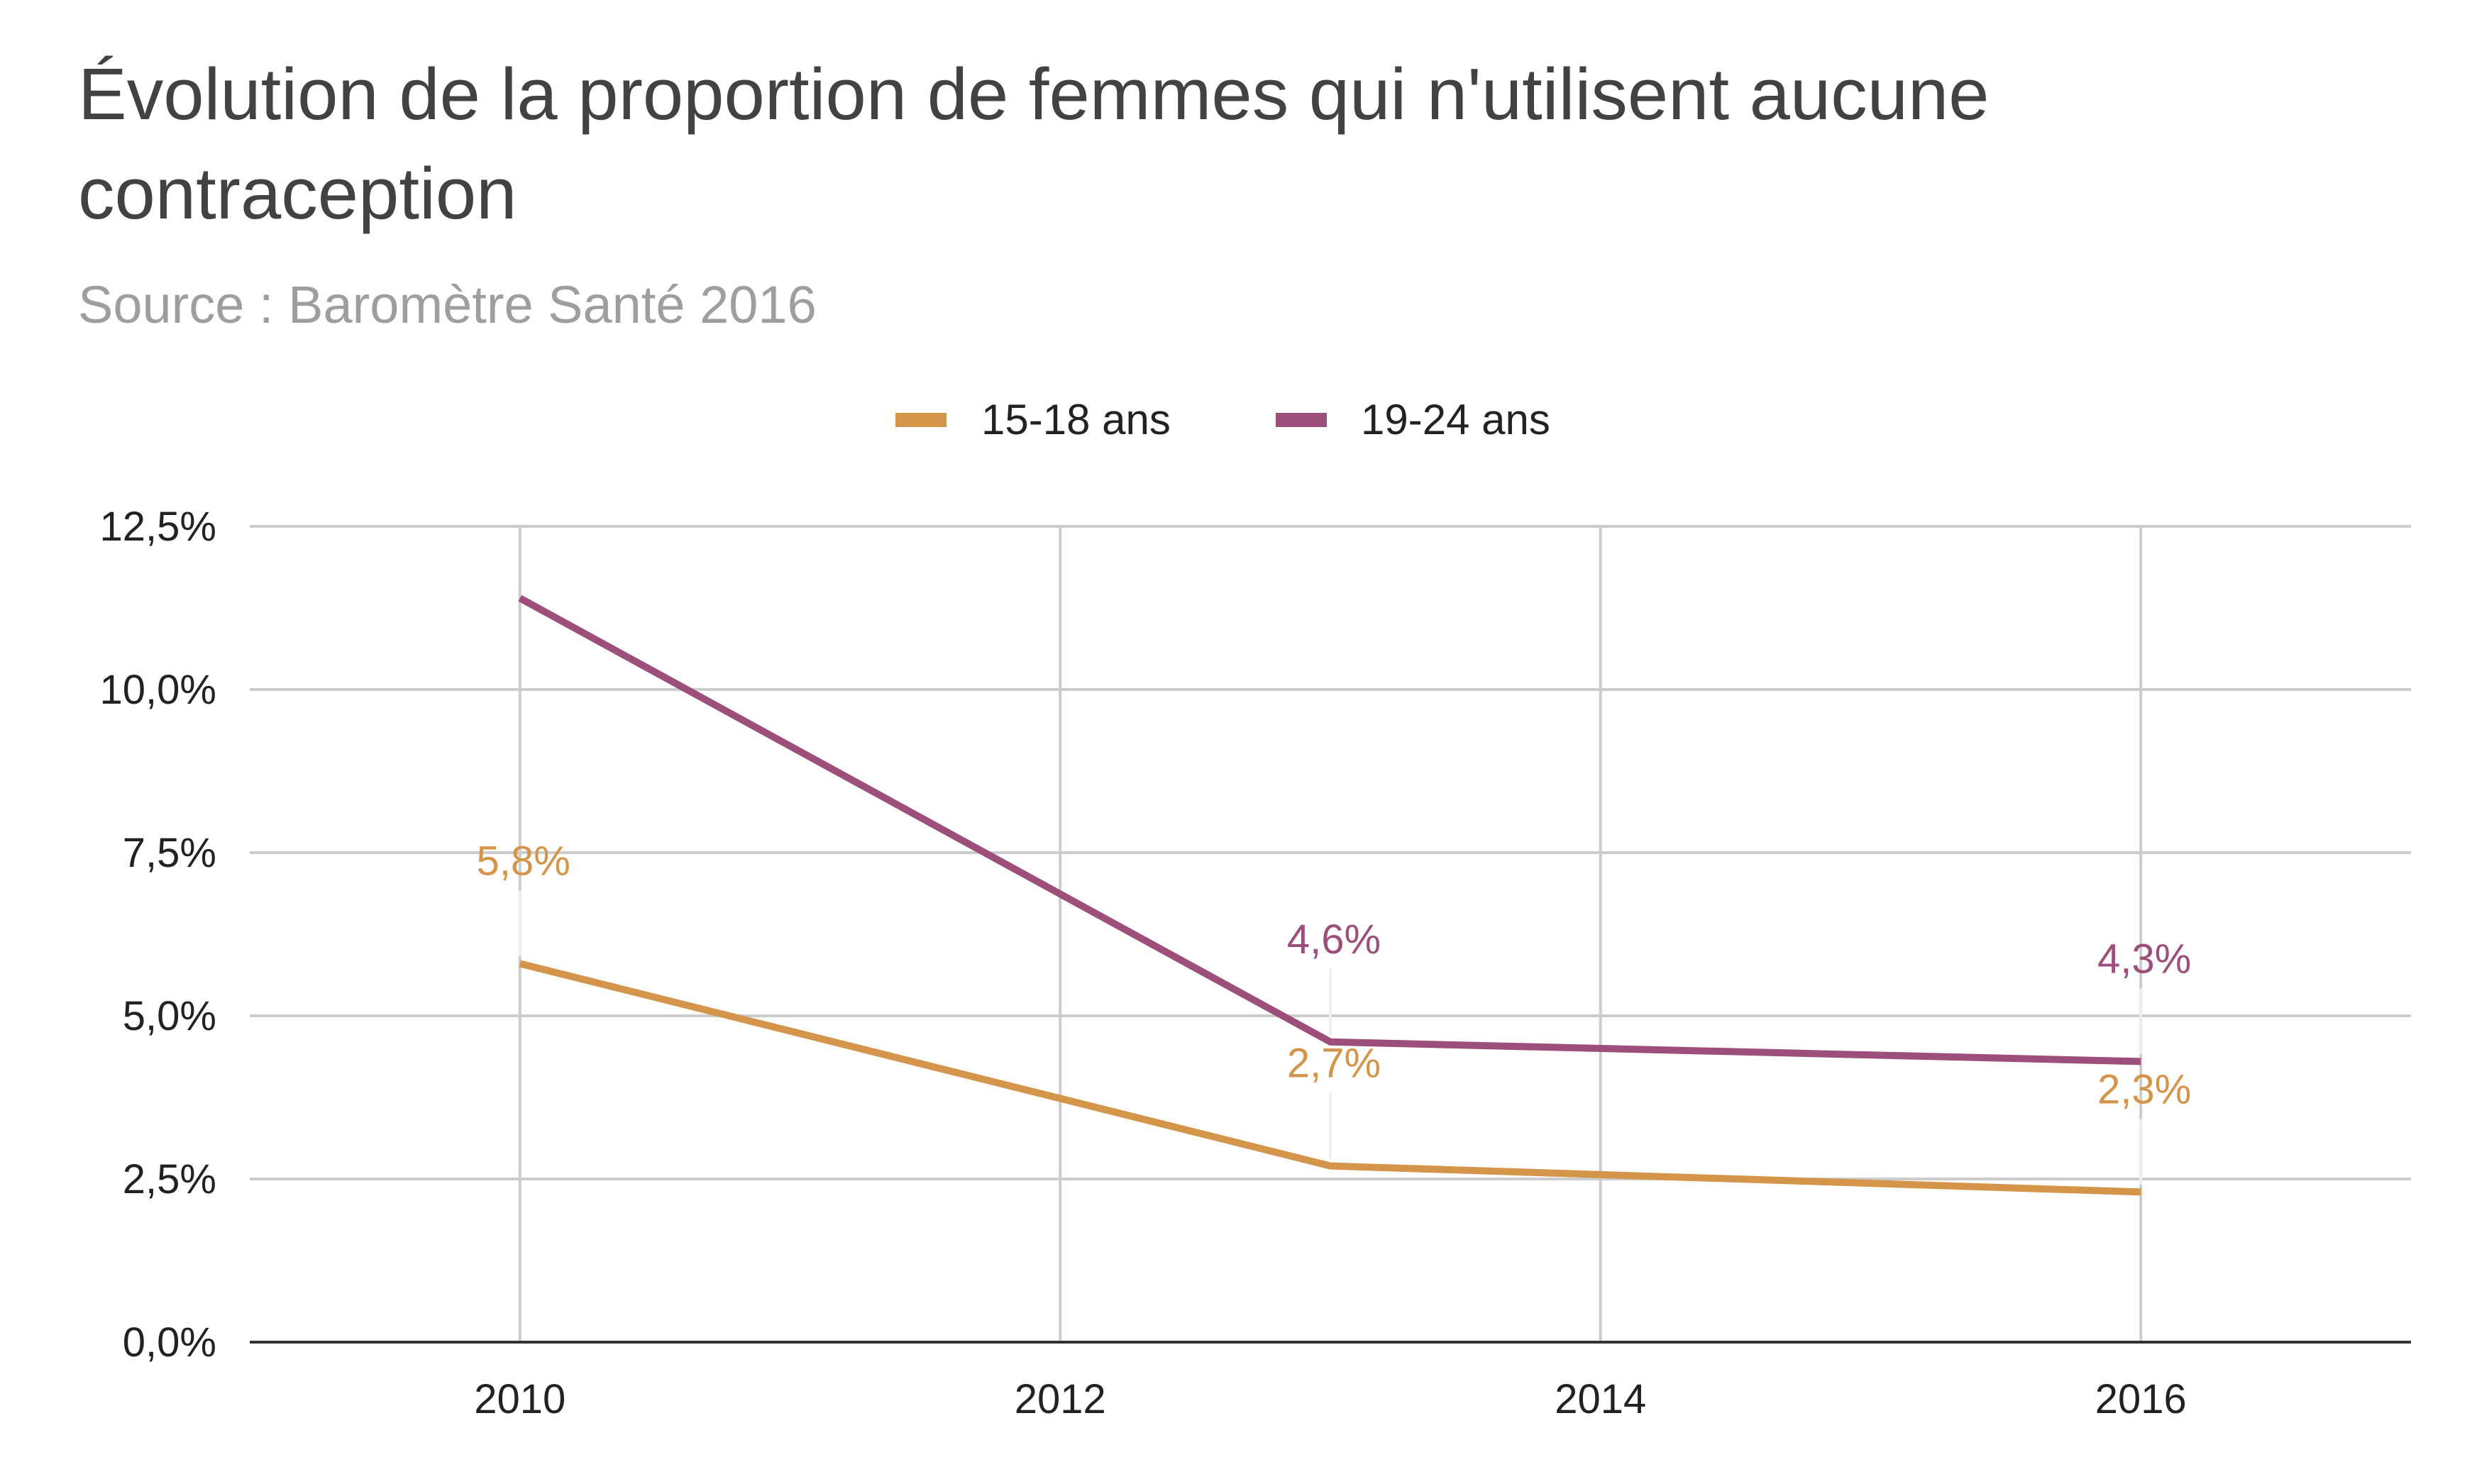 The width and height of the screenshot is (2489, 1484). What do you see at coordinates (519, 1399) in the screenshot?
I see `x-tick-label: 2010` at bounding box center [519, 1399].